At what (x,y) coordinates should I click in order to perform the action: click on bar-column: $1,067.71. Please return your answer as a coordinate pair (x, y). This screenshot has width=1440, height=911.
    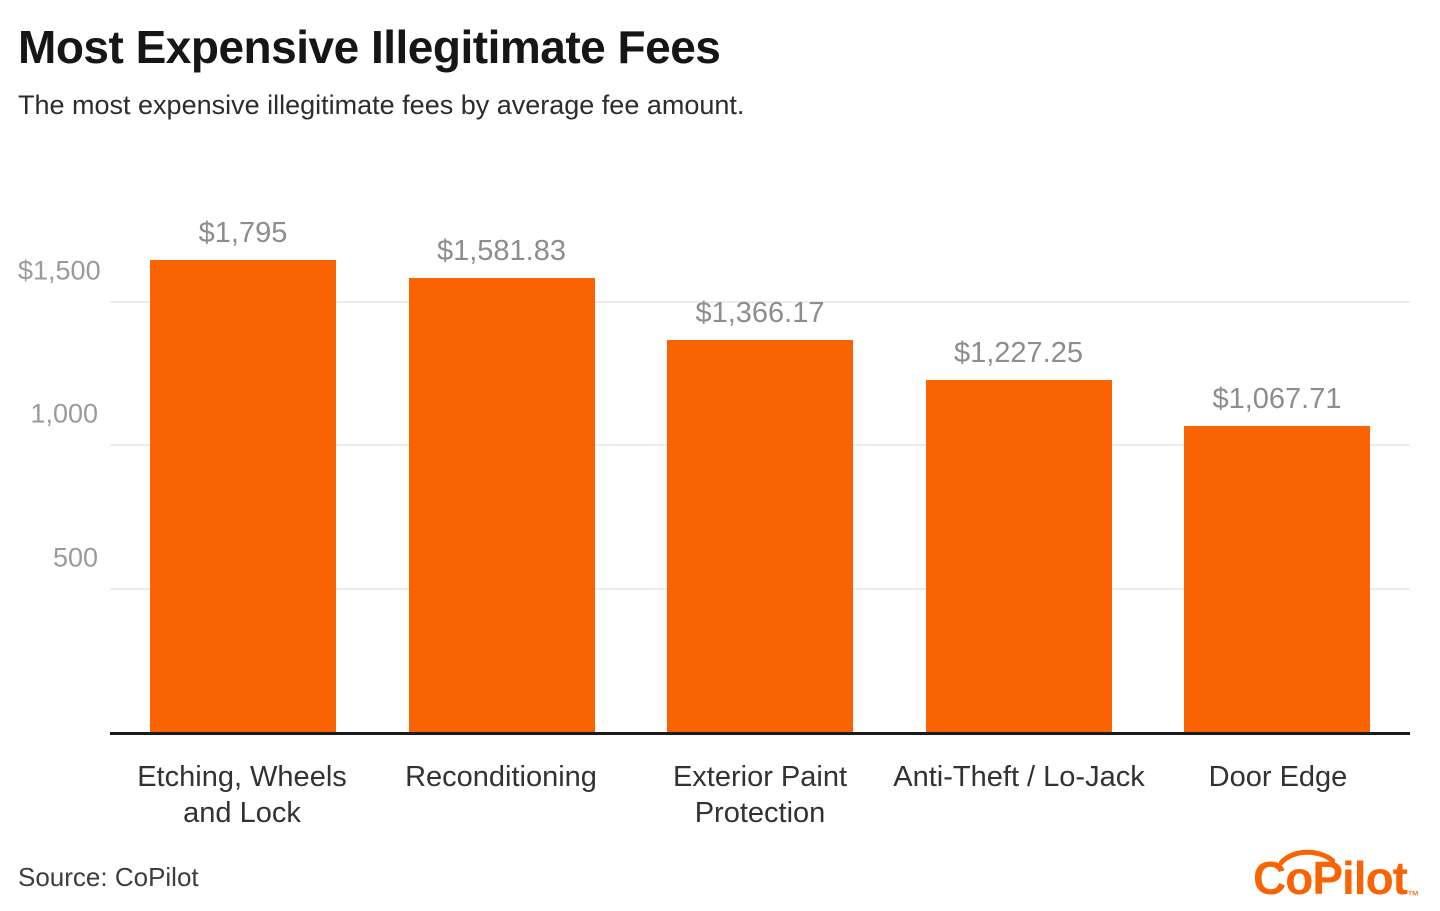
    Looking at the image, I should click on (1277, 474).